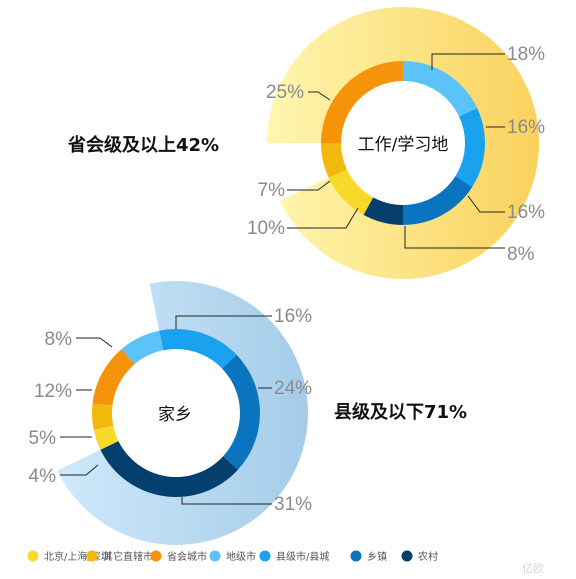 The width and height of the screenshot is (576, 579). What do you see at coordinates (59, 339) in the screenshot?
I see `hometown-percent-label-4: 8%` at bounding box center [59, 339].